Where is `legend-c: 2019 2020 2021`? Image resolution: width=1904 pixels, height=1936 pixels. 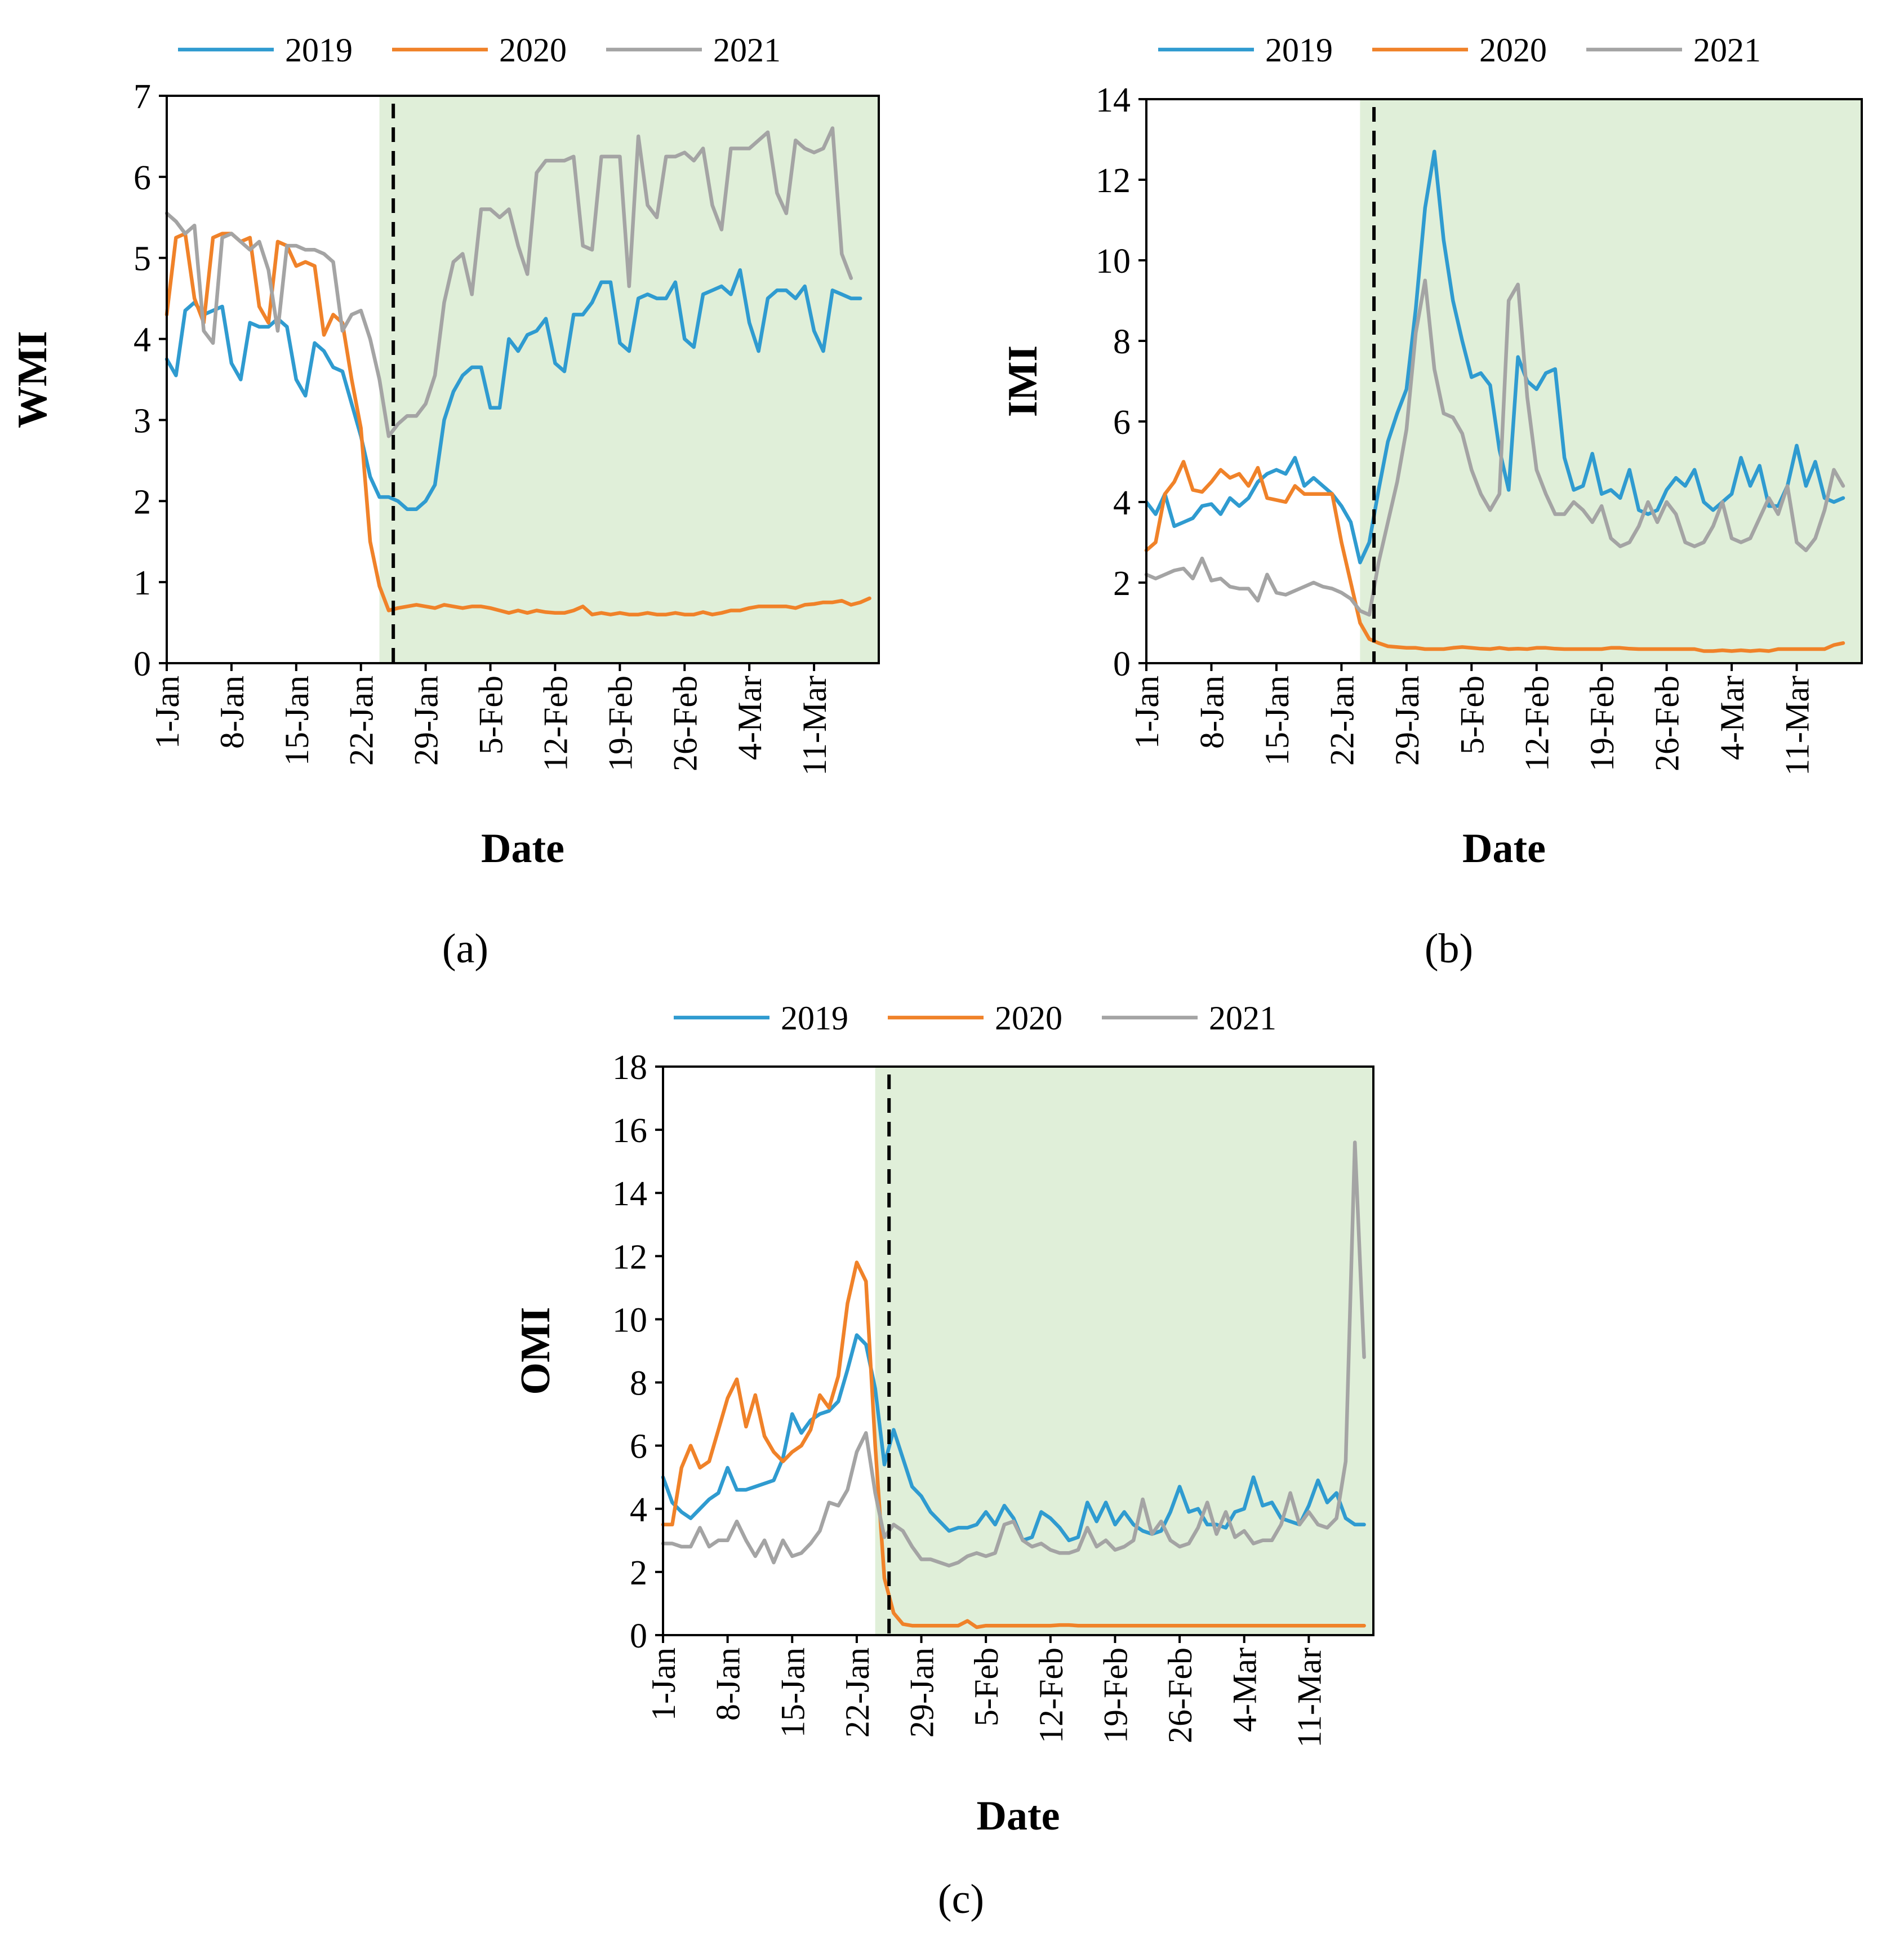
legend-c: 2019 2020 2021 is located at coordinates (975, 1018).